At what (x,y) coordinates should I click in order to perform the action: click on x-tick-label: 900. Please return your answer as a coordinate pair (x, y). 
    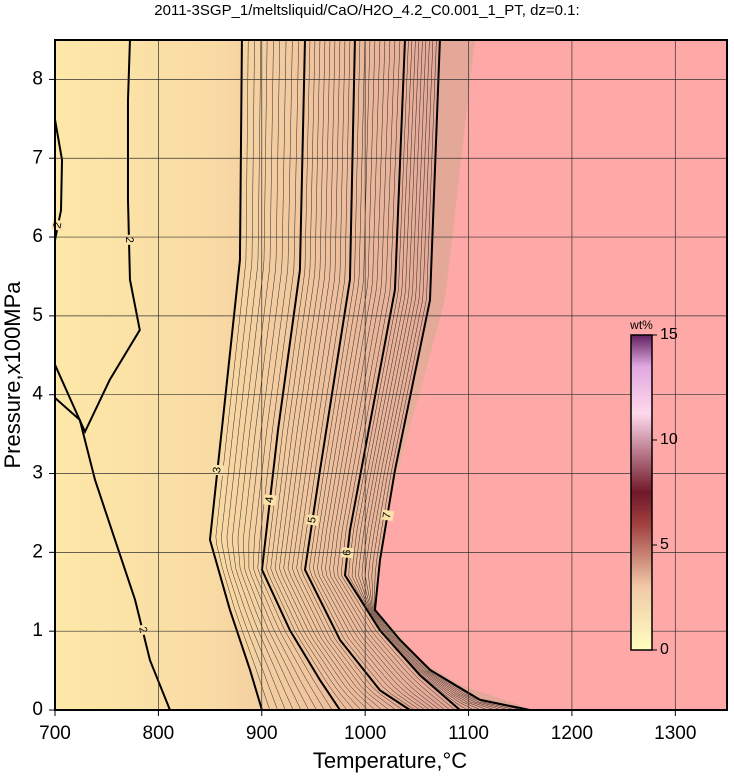
    Looking at the image, I should click on (262, 733).